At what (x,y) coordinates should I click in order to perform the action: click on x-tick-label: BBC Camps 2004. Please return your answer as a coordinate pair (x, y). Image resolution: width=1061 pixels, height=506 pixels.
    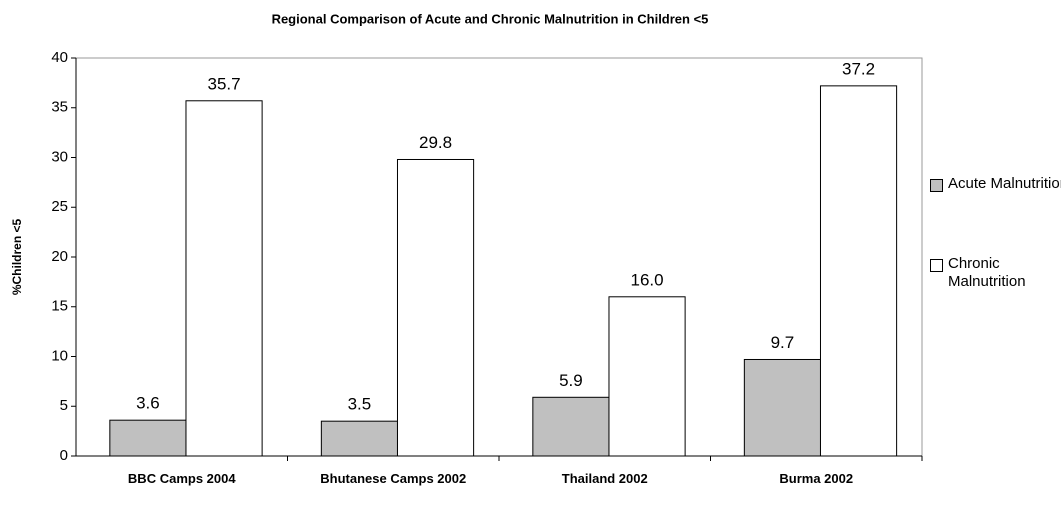
    Looking at the image, I should click on (181, 478).